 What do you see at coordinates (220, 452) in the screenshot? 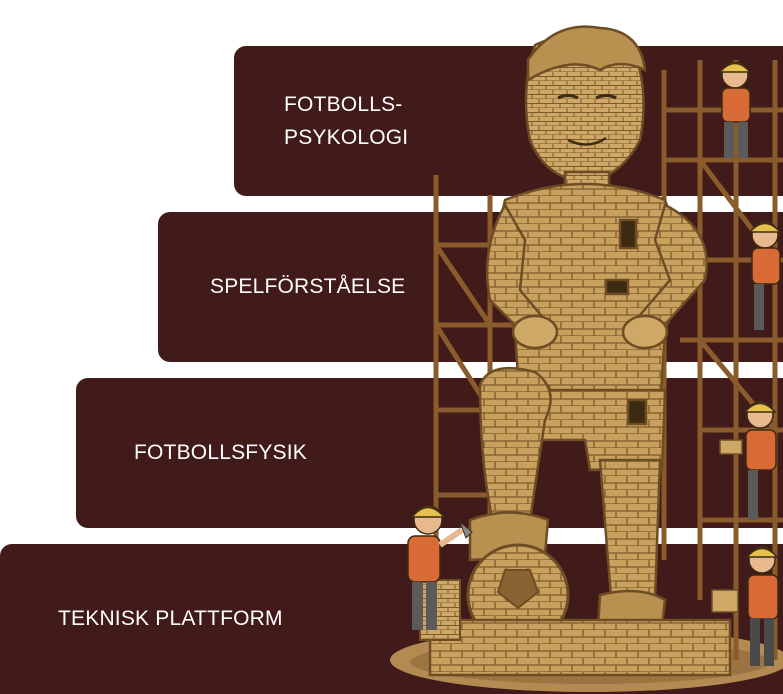
I see `step-label-physical: FOTBOLLSFYSIK` at bounding box center [220, 452].